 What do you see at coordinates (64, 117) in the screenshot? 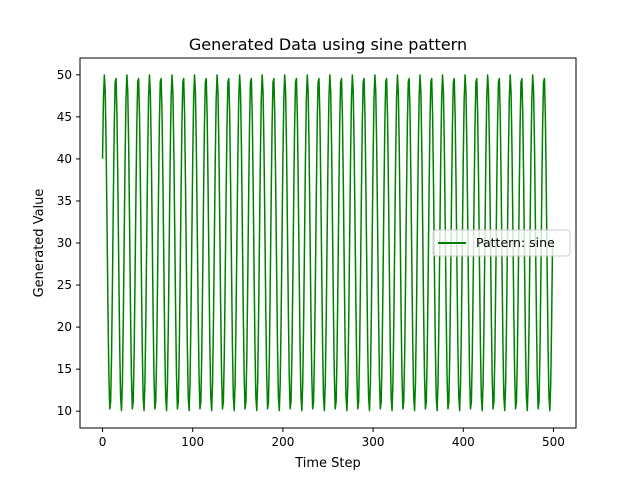
I see `y-tick-label: 45` at bounding box center [64, 117].